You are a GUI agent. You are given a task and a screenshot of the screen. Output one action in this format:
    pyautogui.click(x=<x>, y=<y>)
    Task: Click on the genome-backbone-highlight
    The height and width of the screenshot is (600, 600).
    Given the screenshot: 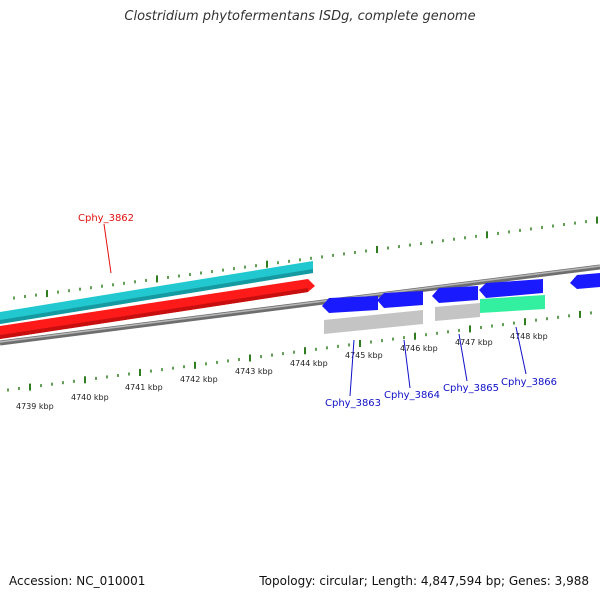 What is the action you would take?
    pyautogui.click(x=300, y=304)
    